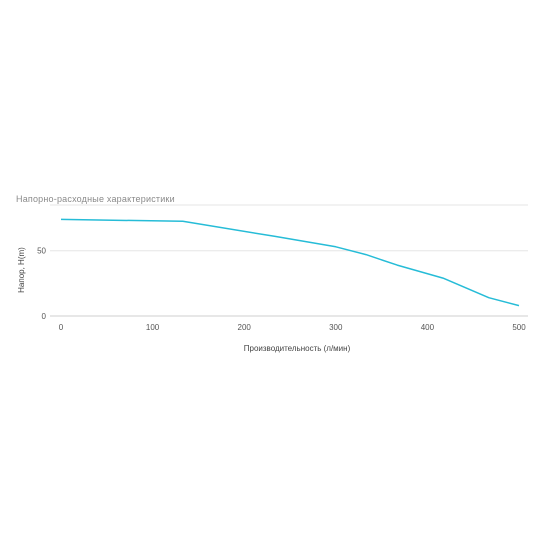  Describe the element at coordinates (95, 199) in the screenshot. I see `chart-title: Напорно-расходные характеристики` at that location.